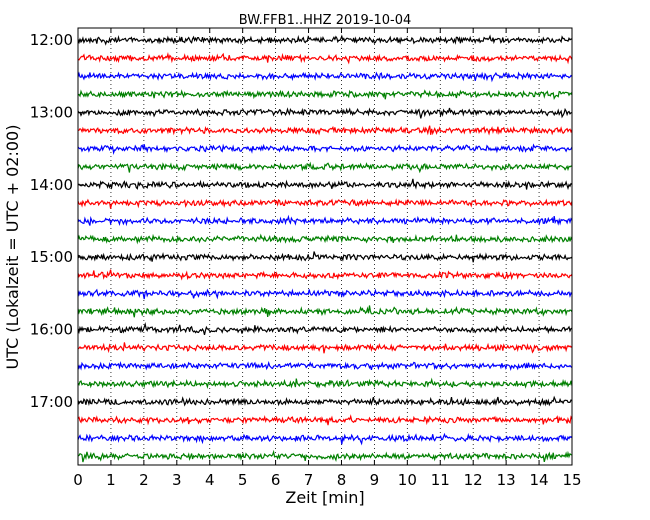 The height and width of the screenshot is (520, 650). What do you see at coordinates (276, 480) in the screenshot?
I see `x-tick-label: 6` at bounding box center [276, 480].